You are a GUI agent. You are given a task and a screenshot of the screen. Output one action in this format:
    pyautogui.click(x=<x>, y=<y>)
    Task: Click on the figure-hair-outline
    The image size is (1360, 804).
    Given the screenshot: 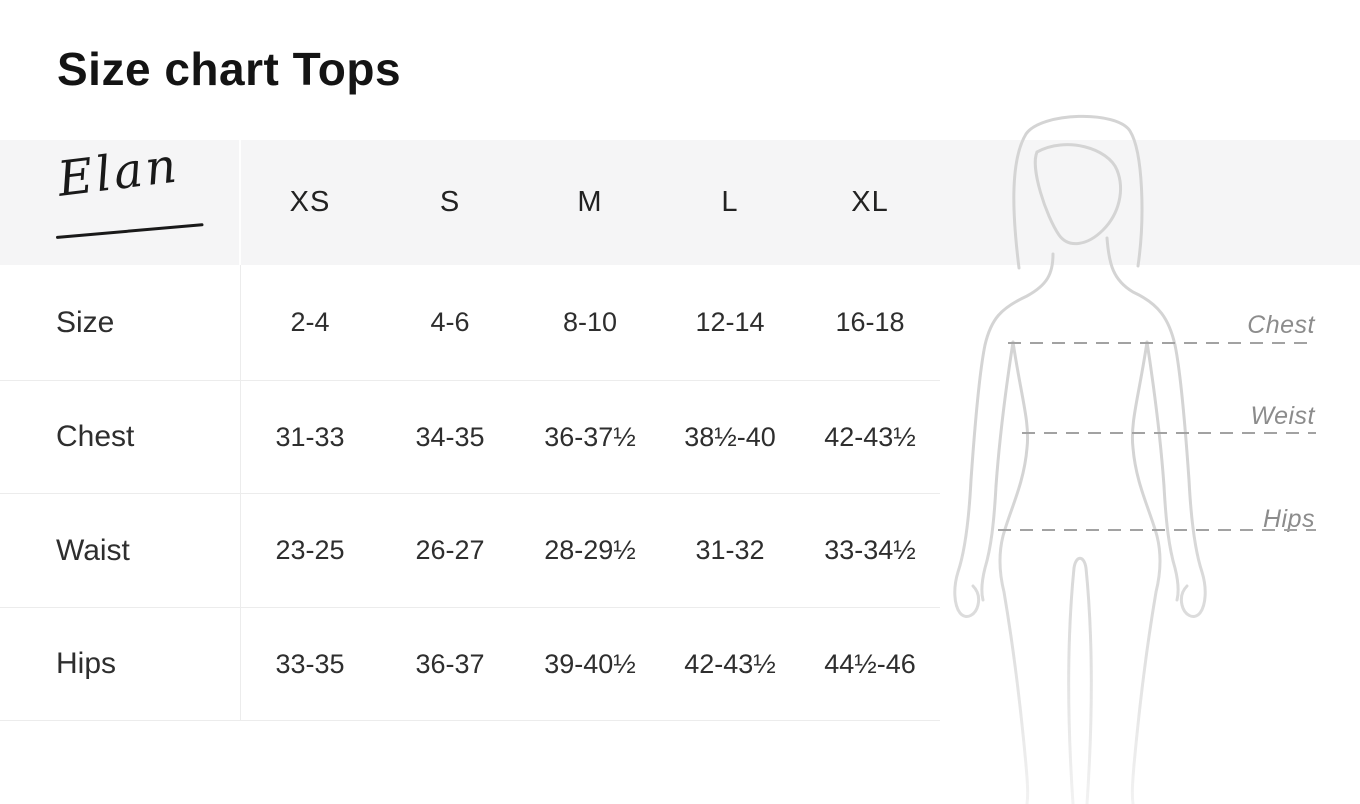 What is the action you would take?
    pyautogui.click(x=1078, y=192)
    